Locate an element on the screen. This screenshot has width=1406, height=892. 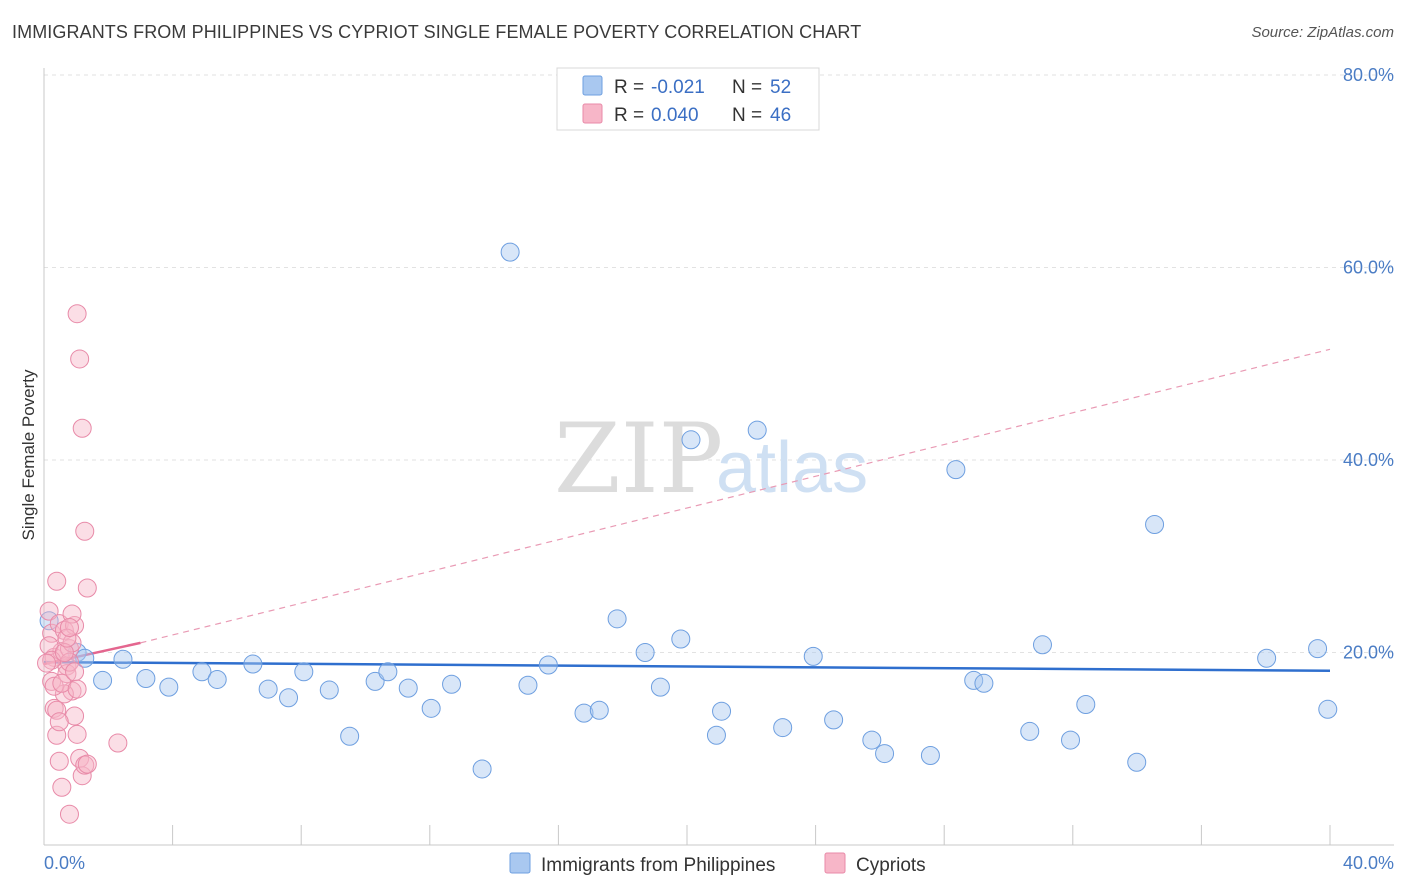
y-tick-label: 20.0% is located at coordinates (1368, 653).